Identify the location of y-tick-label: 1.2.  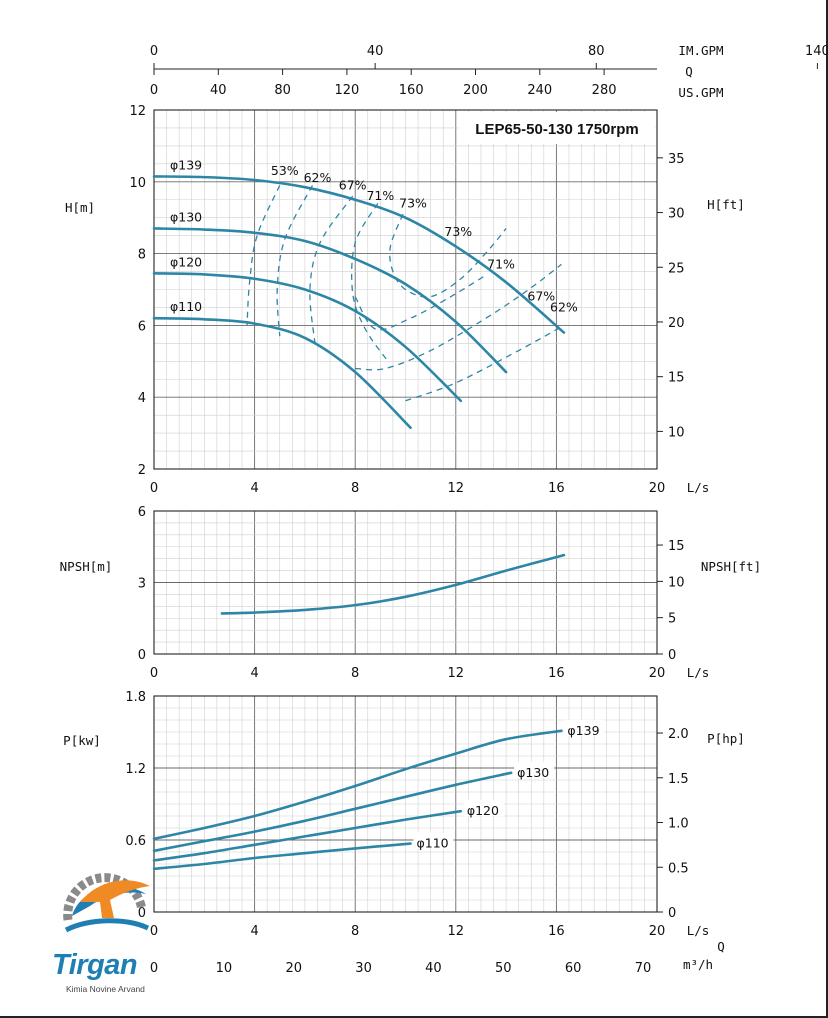
(135, 769).